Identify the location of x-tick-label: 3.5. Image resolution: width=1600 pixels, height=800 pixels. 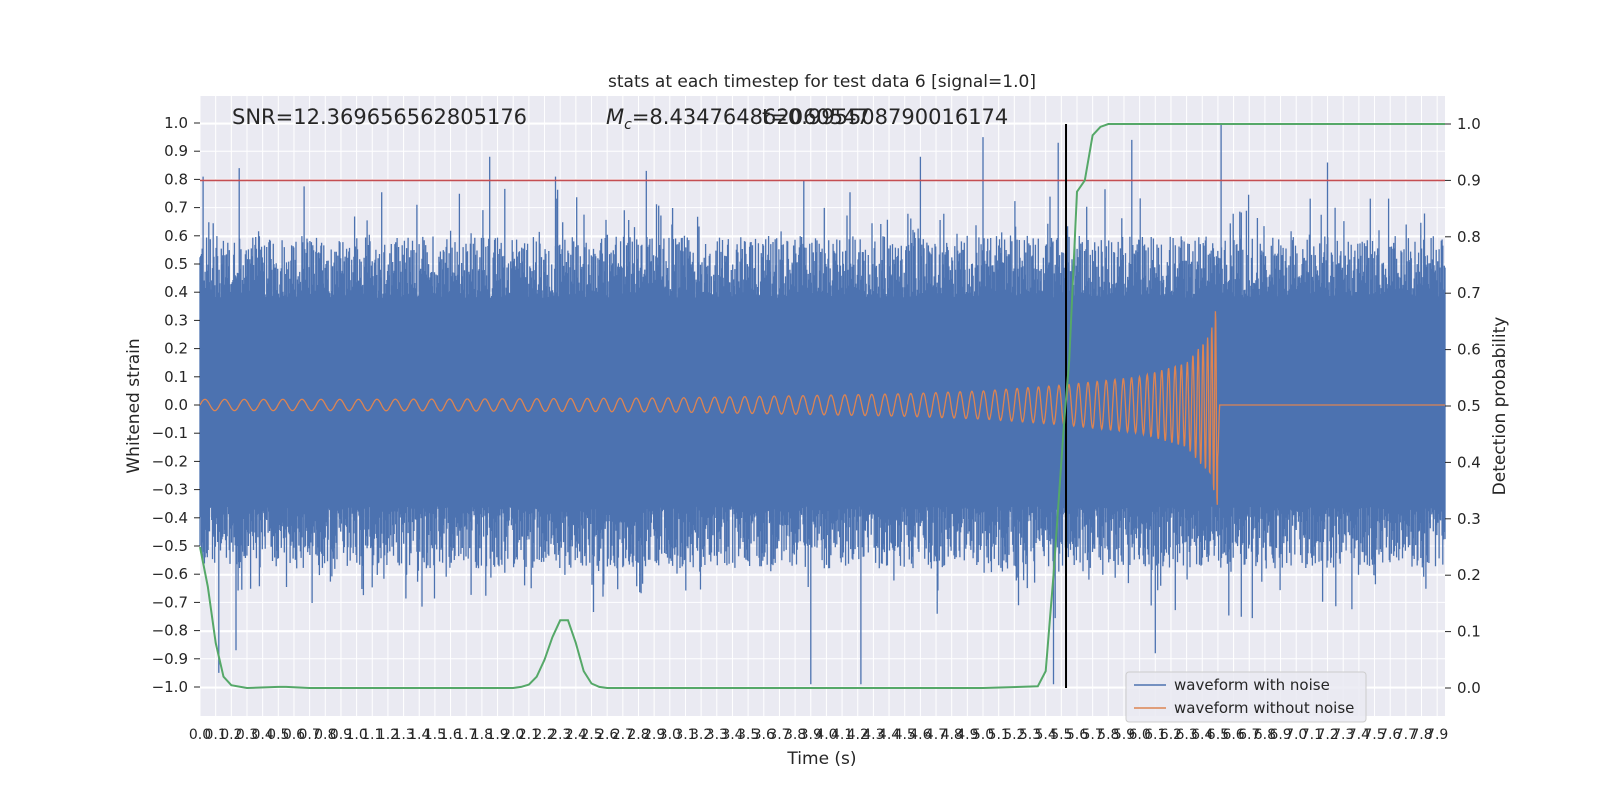
(748, 735).